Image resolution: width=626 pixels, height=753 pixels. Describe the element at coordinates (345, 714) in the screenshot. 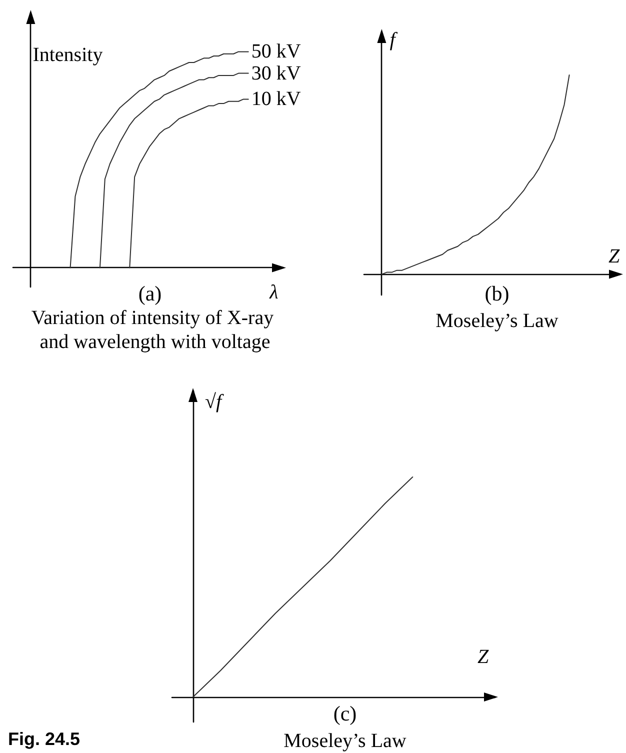

I see `text: (c)` at that location.